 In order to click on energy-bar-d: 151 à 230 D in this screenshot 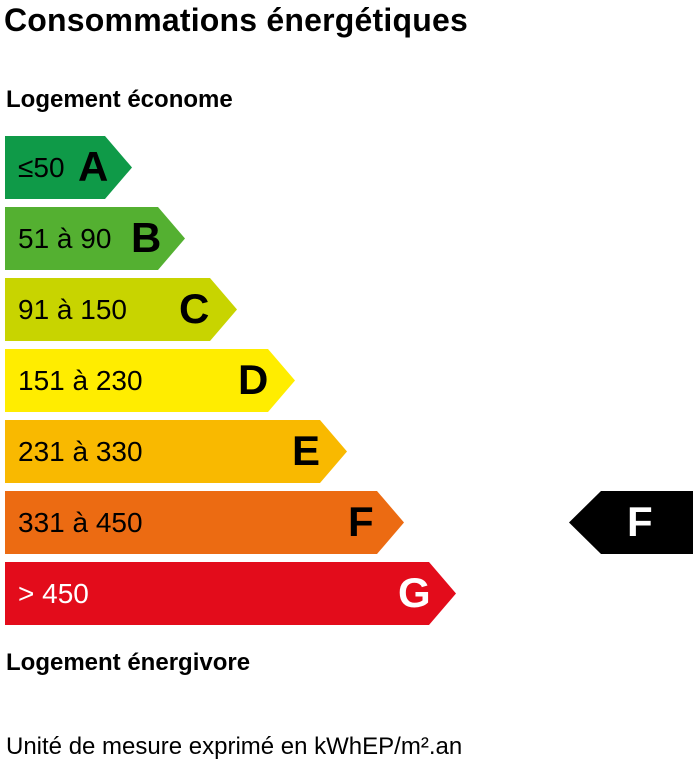, I will do `click(150, 380)`.